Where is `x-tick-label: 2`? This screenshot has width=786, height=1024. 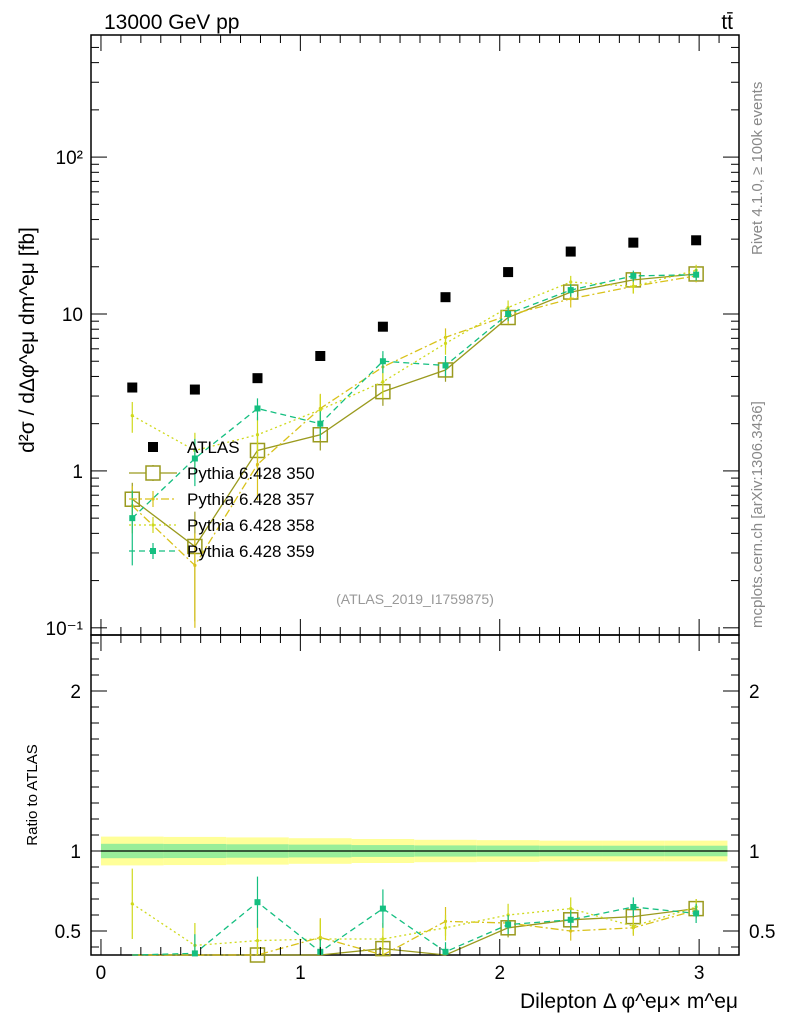 x-tick-label: 2 is located at coordinates (499, 973).